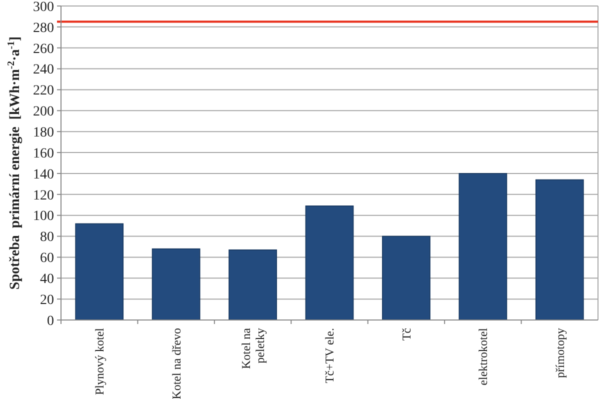  I want to click on y-tick-label: 240, so click(43, 70).